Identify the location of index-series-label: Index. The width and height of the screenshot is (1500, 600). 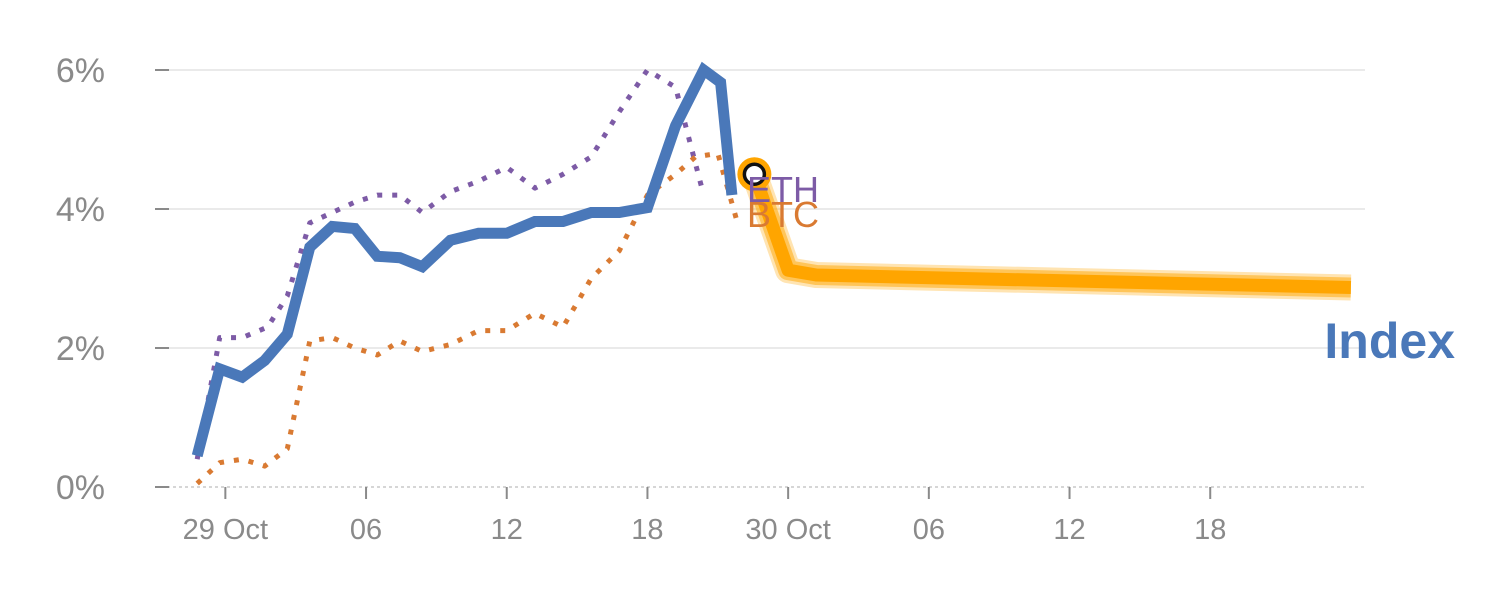
(1389, 341).